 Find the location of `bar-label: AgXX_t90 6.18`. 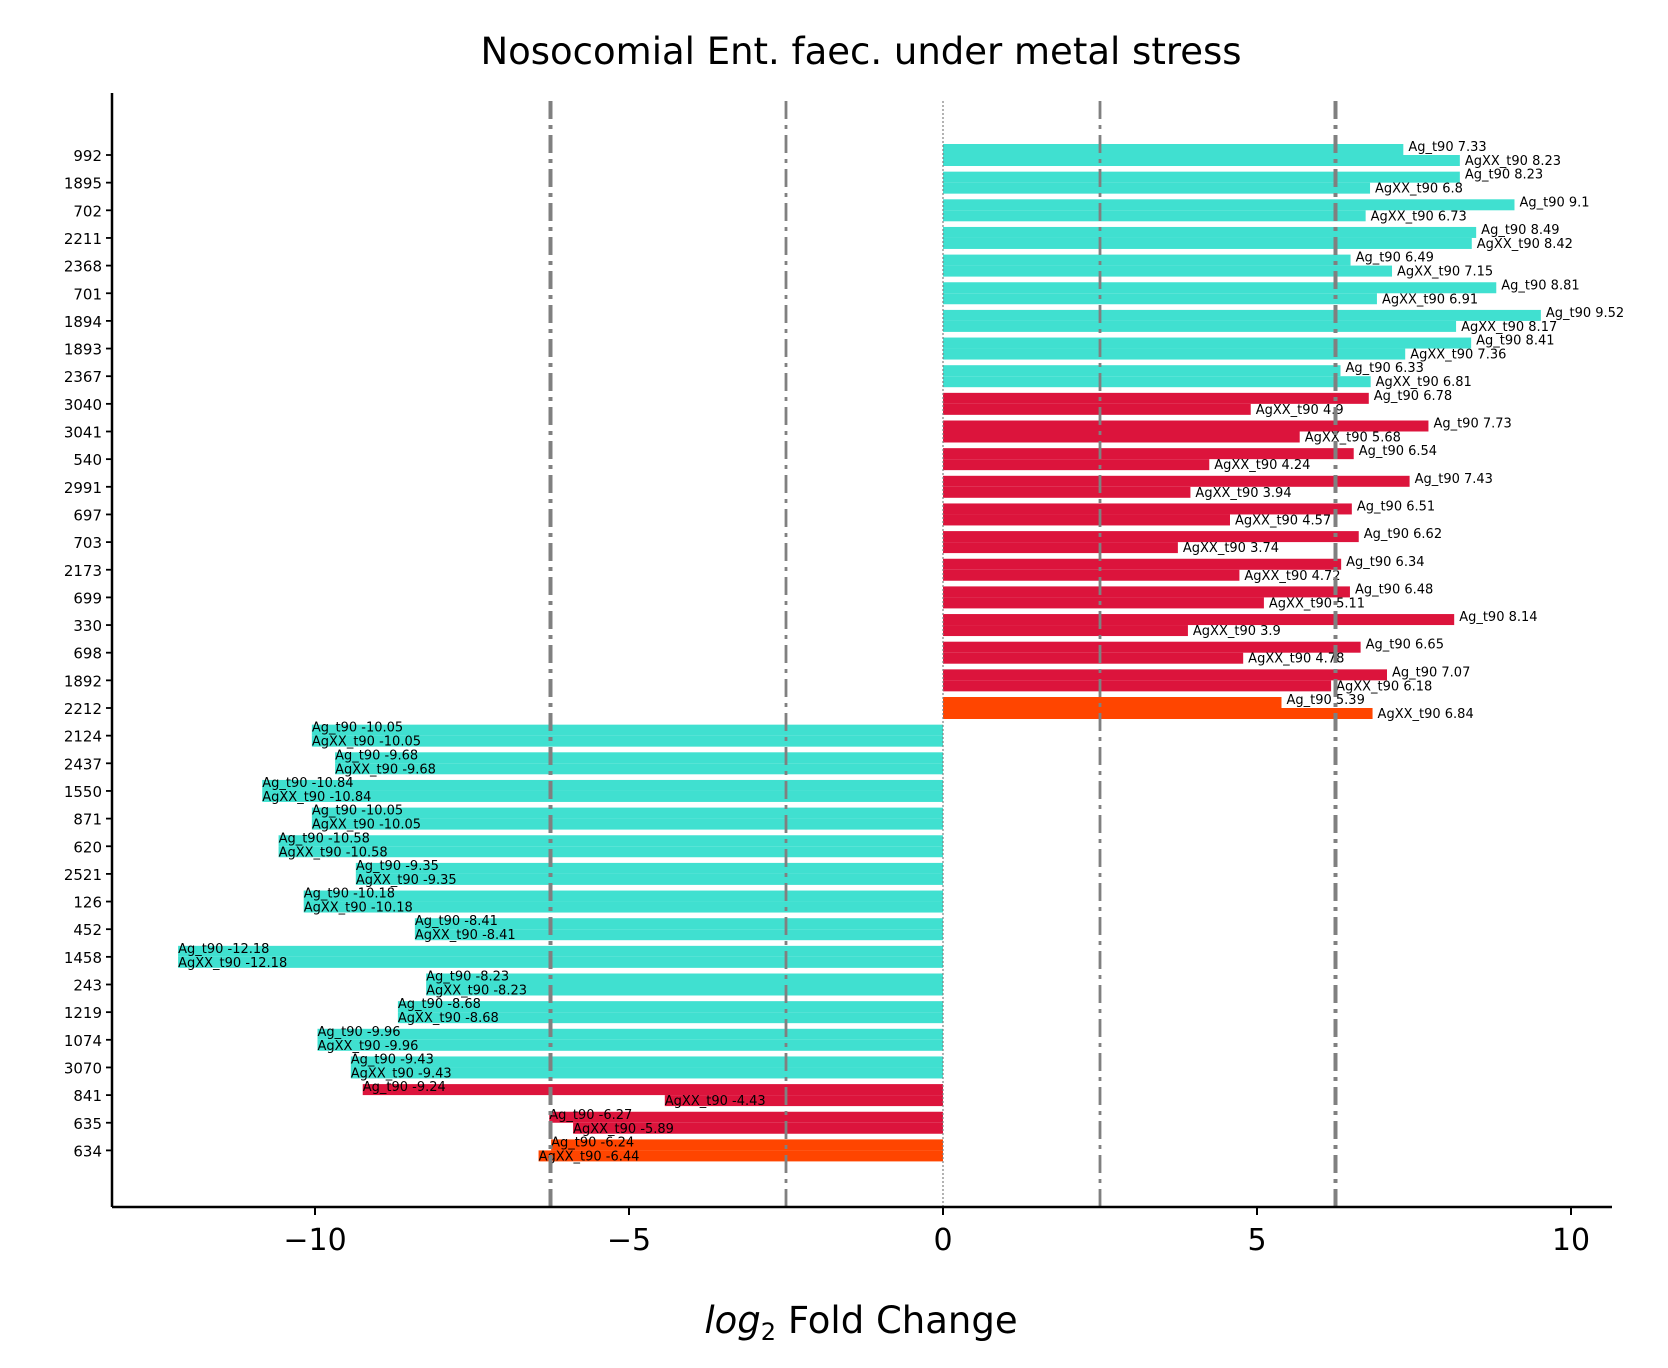

bar-label: AgXX_t90 6.18 is located at coordinates (1384, 686).